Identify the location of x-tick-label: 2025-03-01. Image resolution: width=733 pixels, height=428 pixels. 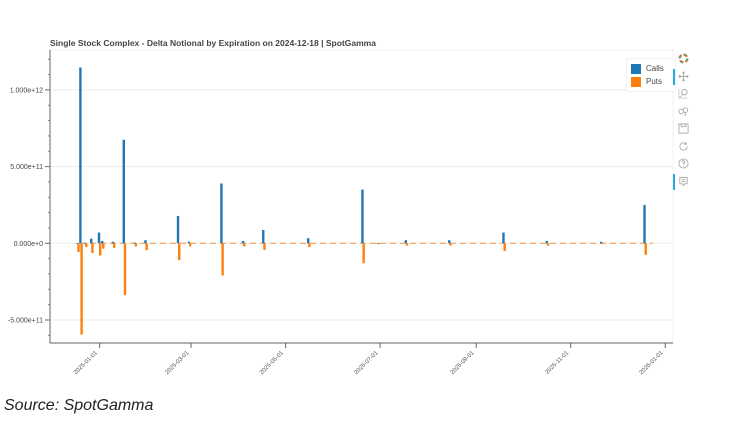
(177, 363).